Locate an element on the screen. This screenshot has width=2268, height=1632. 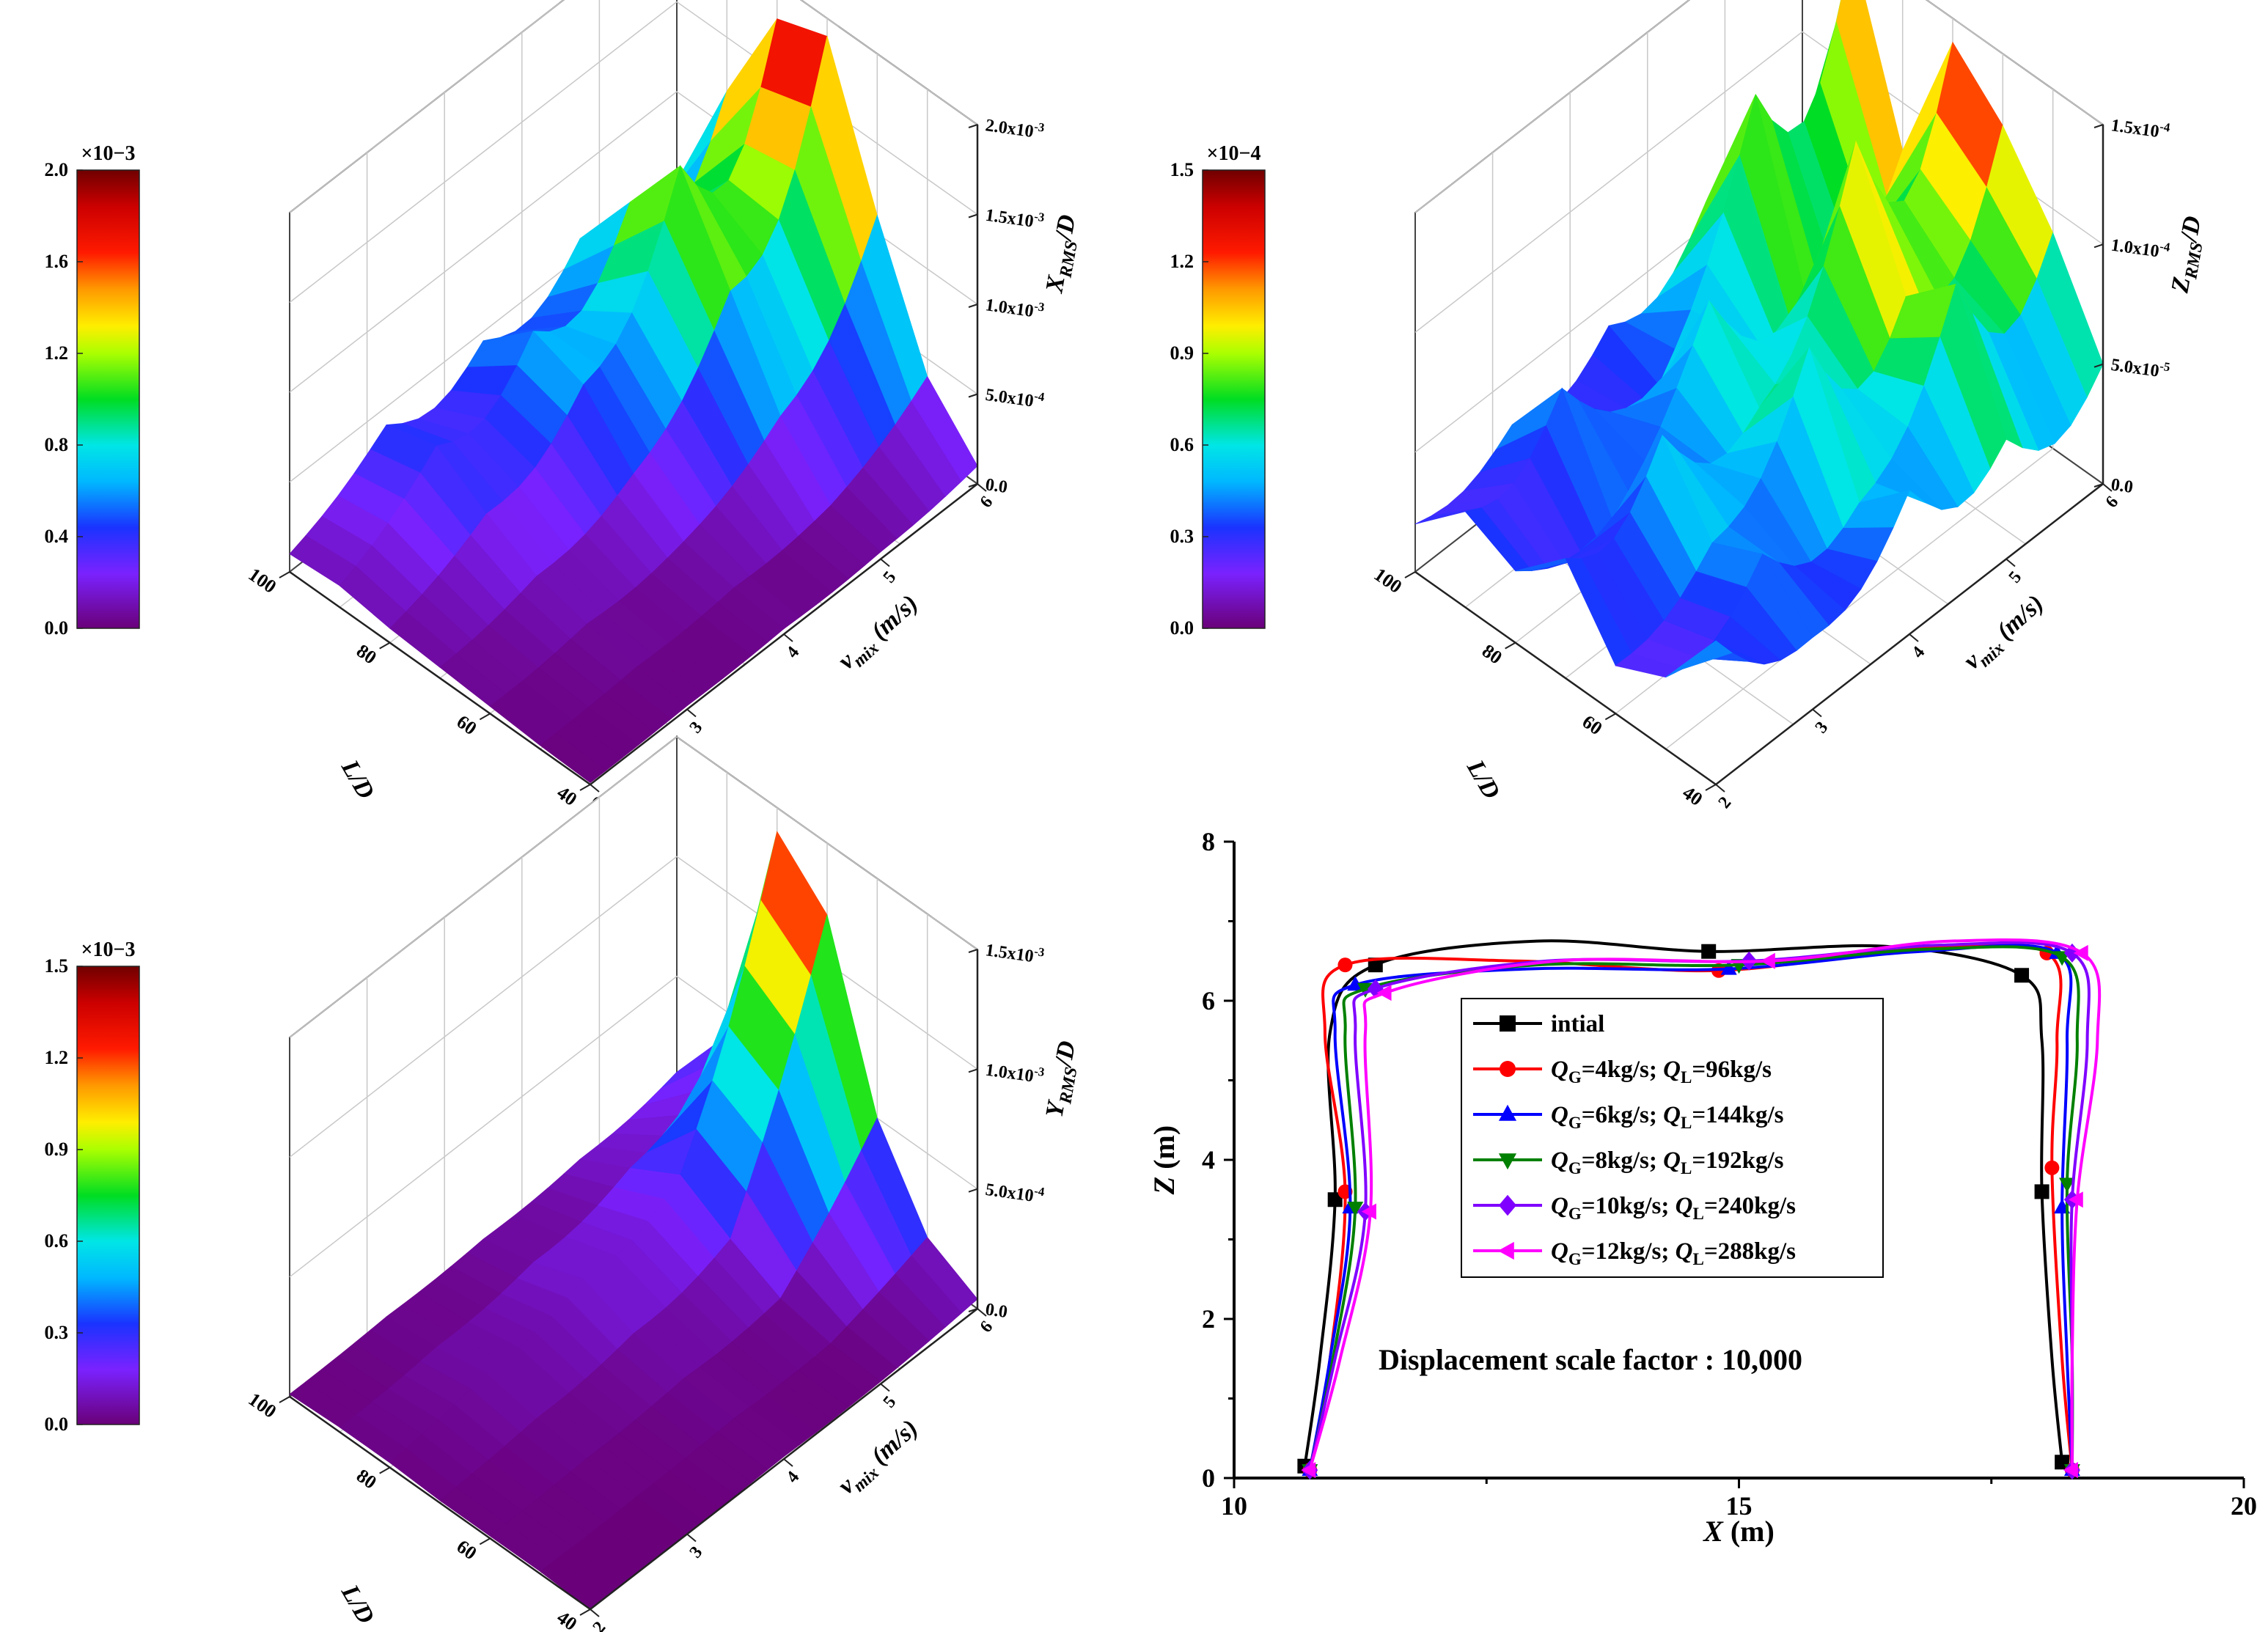
colorbar-tick-label: 0.8 is located at coordinates (57, 445).